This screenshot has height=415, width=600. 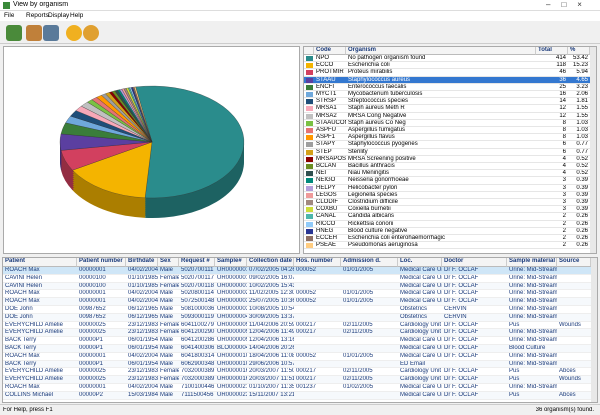 I want to click on table-cell: Medical Care Unit, so click(x=421, y=301).